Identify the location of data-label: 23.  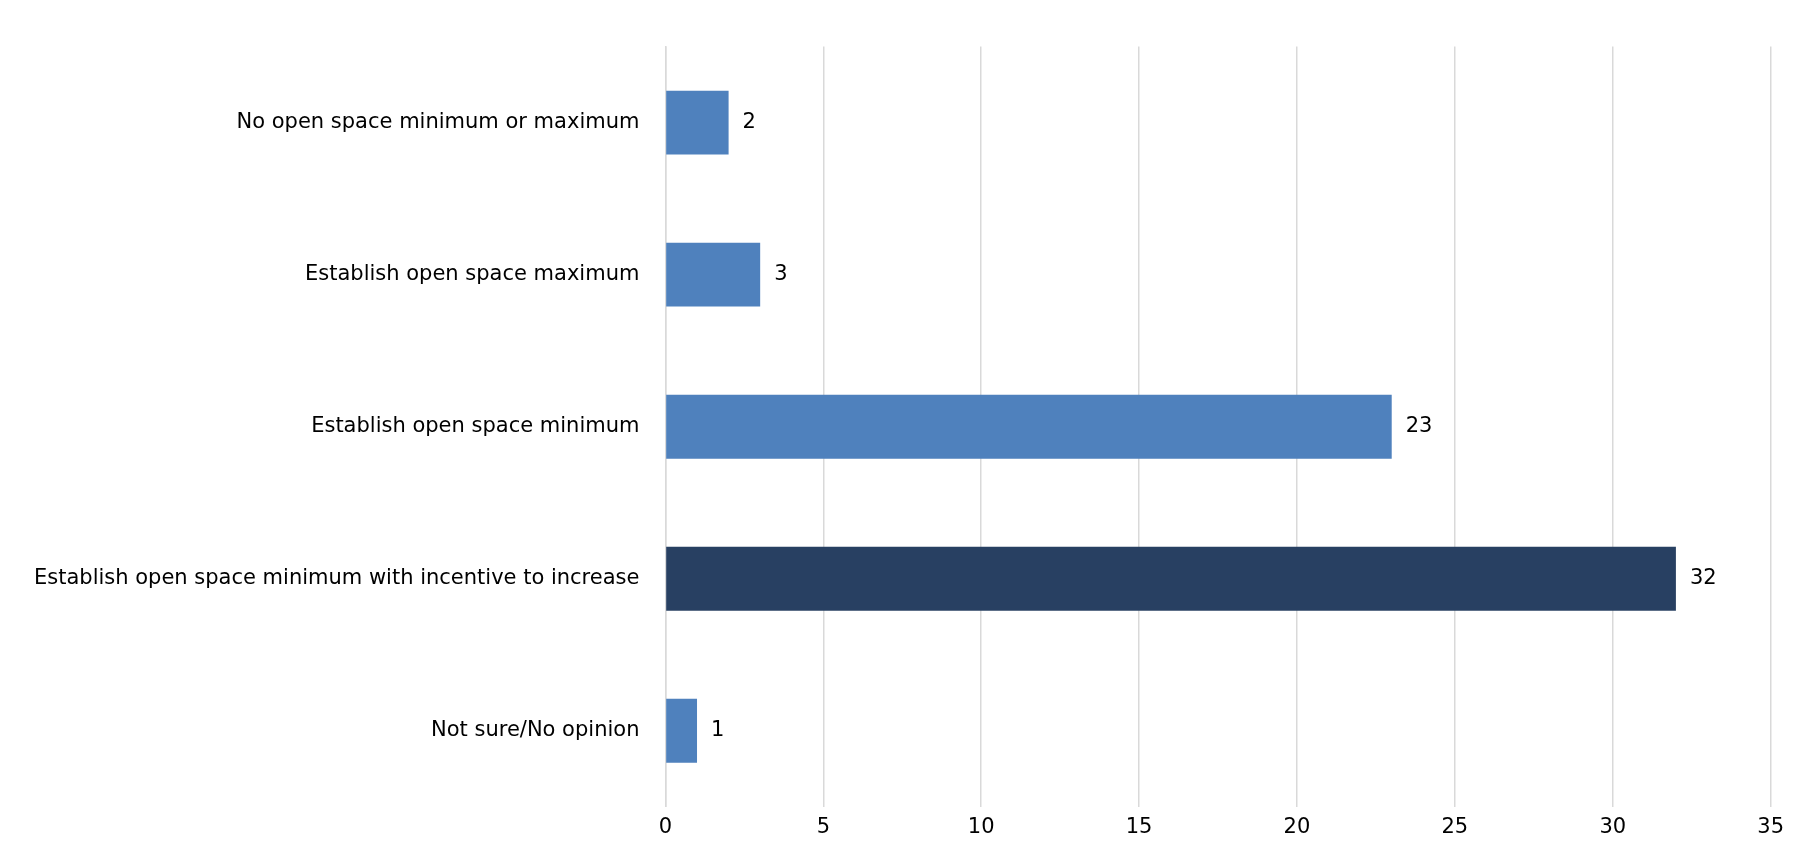
(1419, 425).